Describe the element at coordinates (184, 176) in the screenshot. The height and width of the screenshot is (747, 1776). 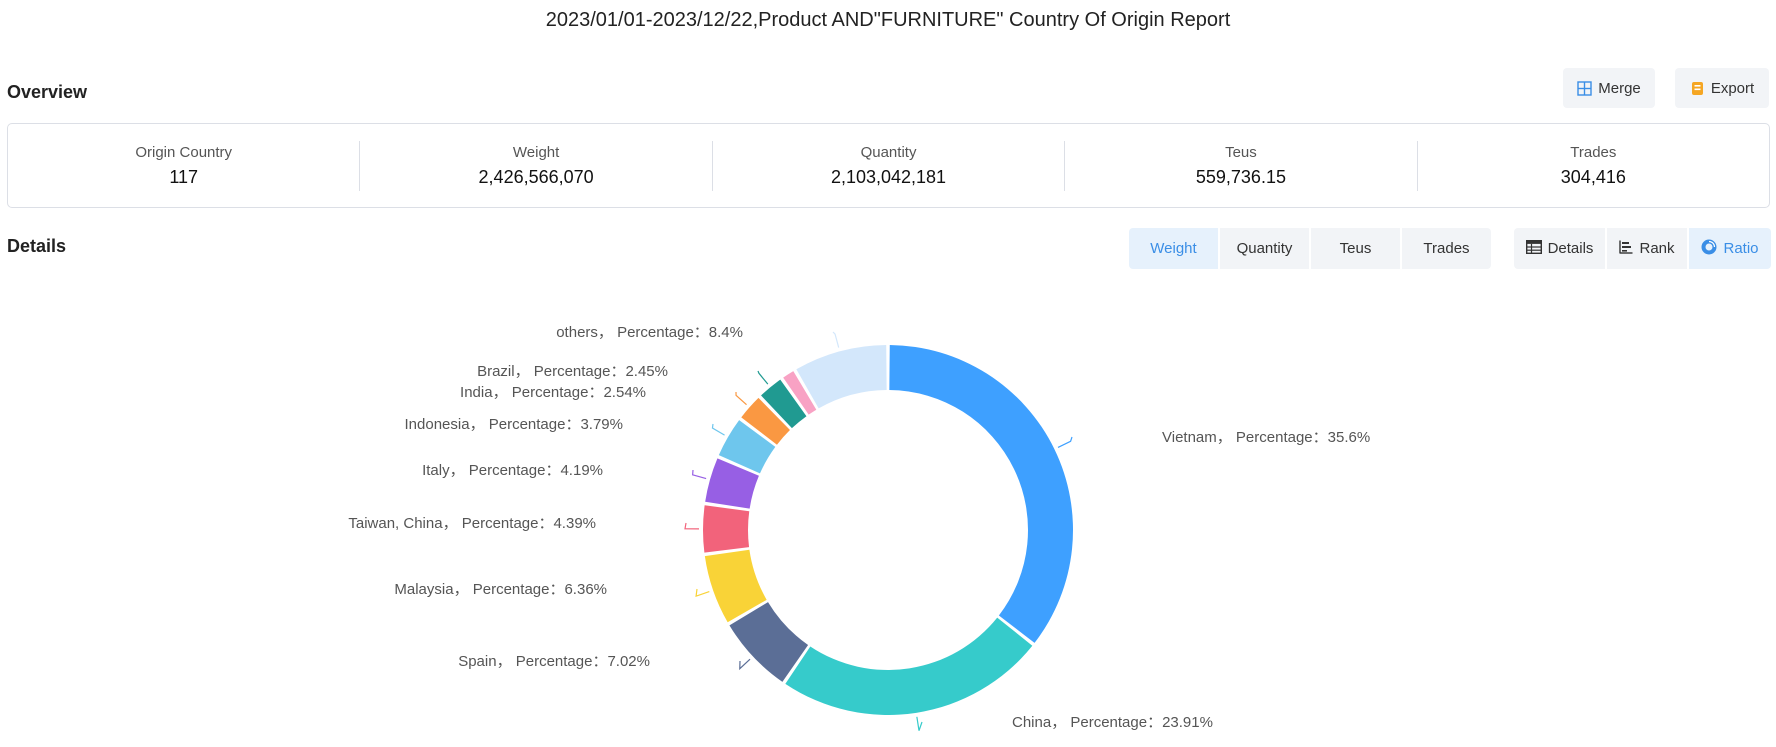
I see `stat-value: 117` at that location.